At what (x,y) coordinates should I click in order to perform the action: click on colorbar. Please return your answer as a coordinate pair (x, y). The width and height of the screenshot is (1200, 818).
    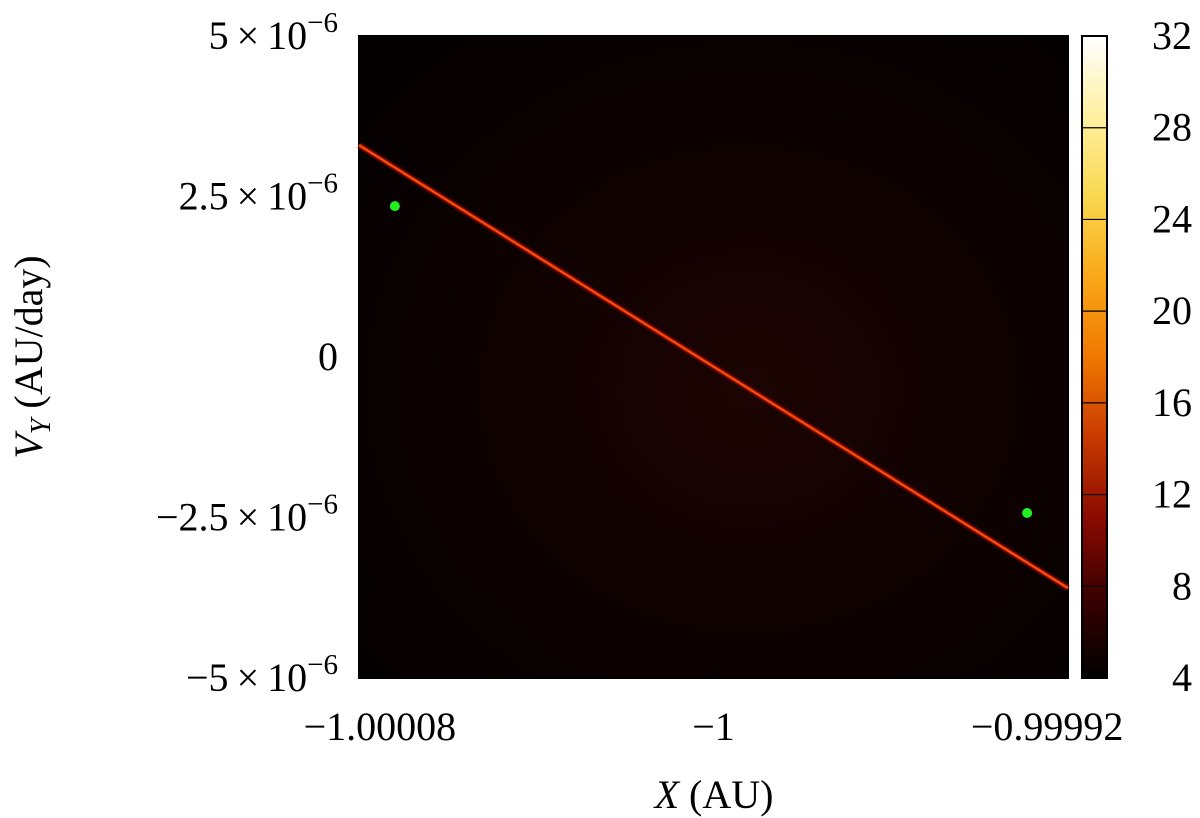
    Looking at the image, I should click on (1094, 357).